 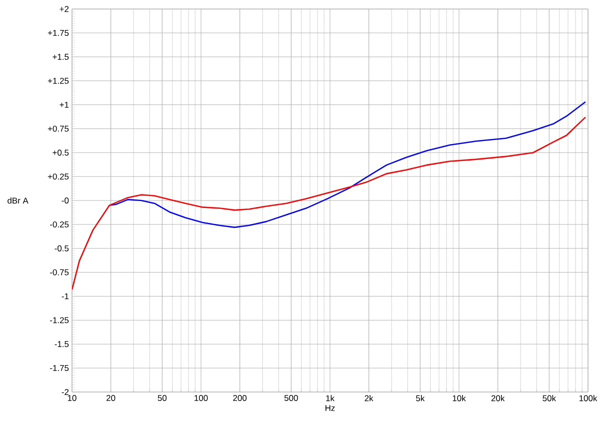 What do you see at coordinates (588, 398) in the screenshot?
I see `x-tick-label: 100k` at bounding box center [588, 398].